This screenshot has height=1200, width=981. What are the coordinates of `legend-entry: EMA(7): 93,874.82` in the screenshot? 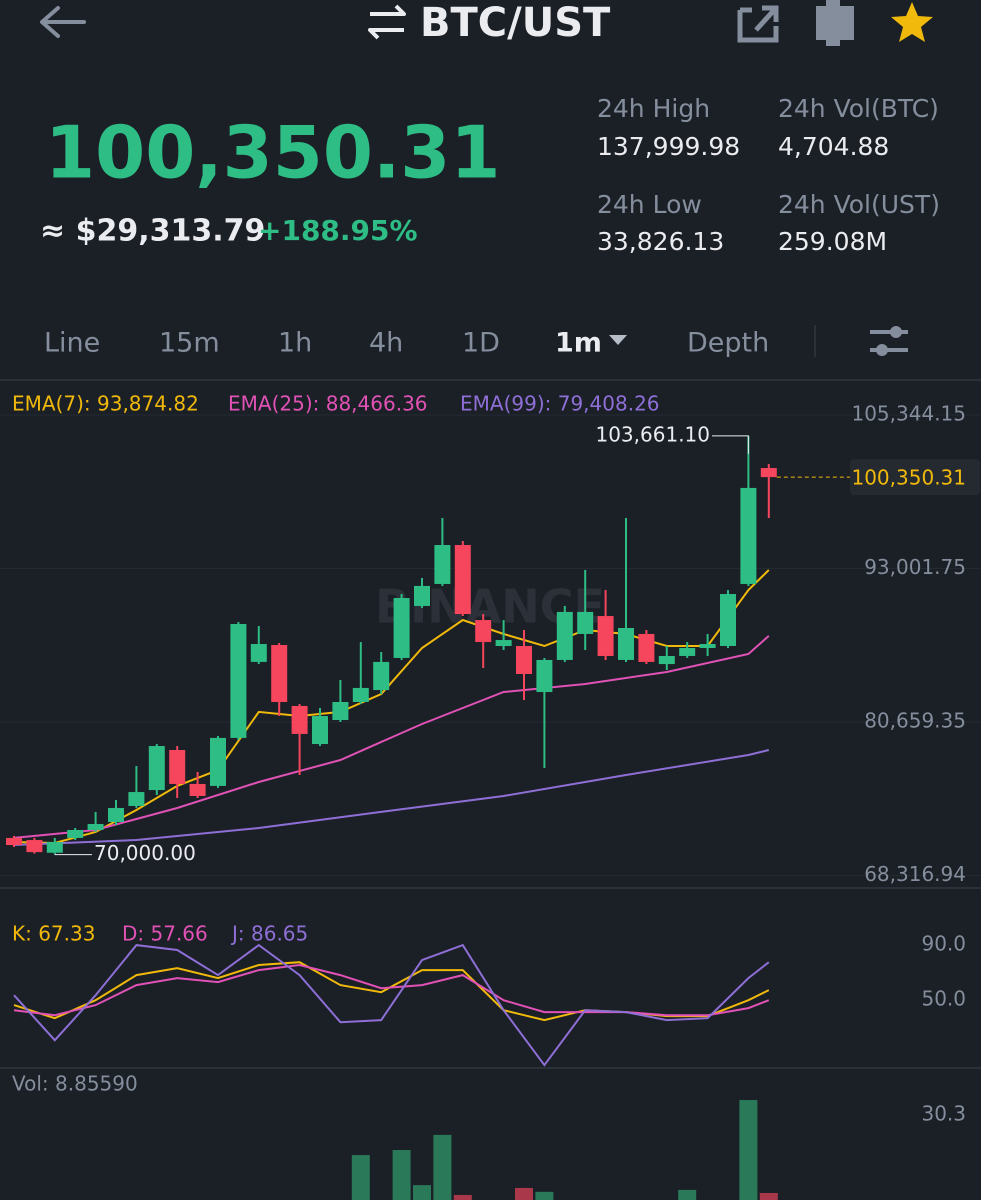 It's located at (105, 404).